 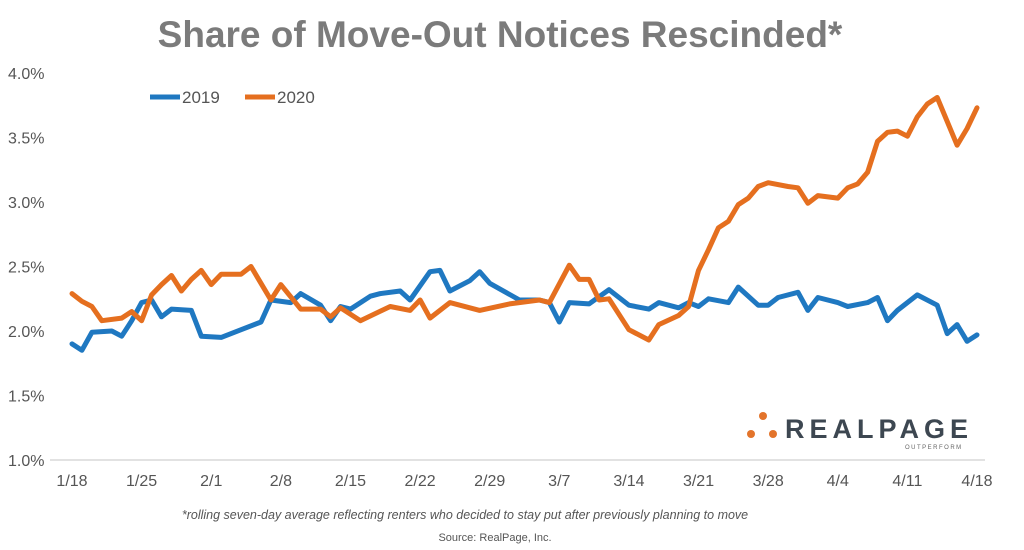 I want to click on logo-text: REALPAGE, so click(x=879, y=429).